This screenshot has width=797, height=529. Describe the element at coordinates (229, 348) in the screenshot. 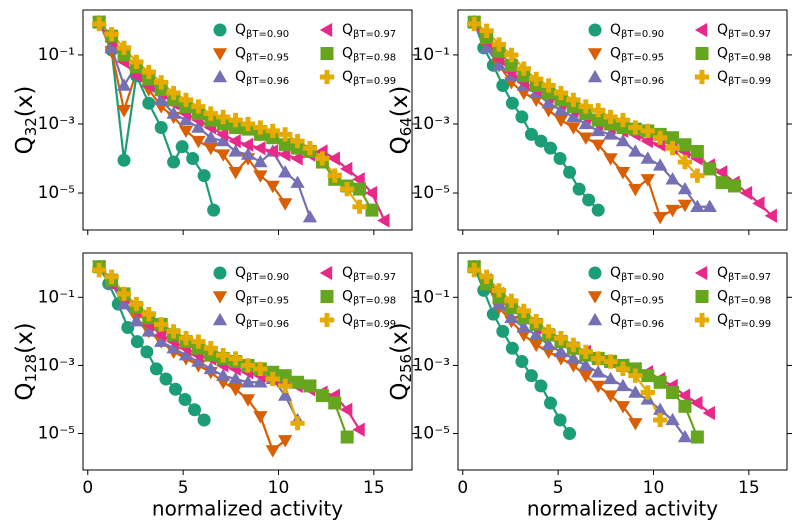

I see `series-line` at that location.